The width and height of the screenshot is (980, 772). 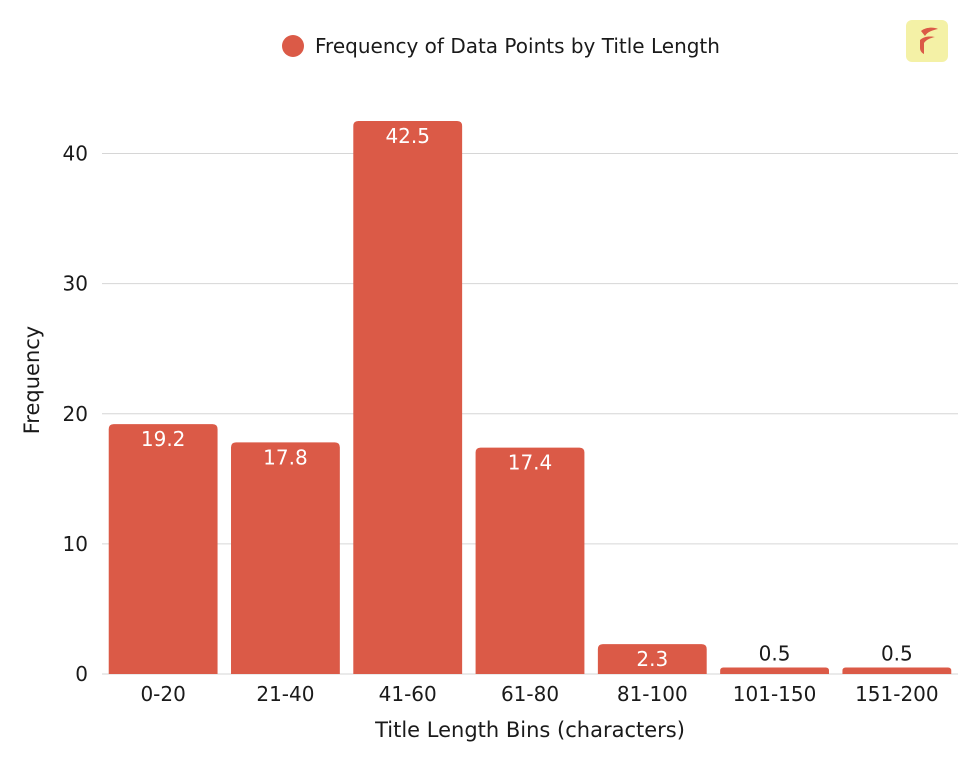 I want to click on x-tick-label: 101-150, so click(x=775, y=694).